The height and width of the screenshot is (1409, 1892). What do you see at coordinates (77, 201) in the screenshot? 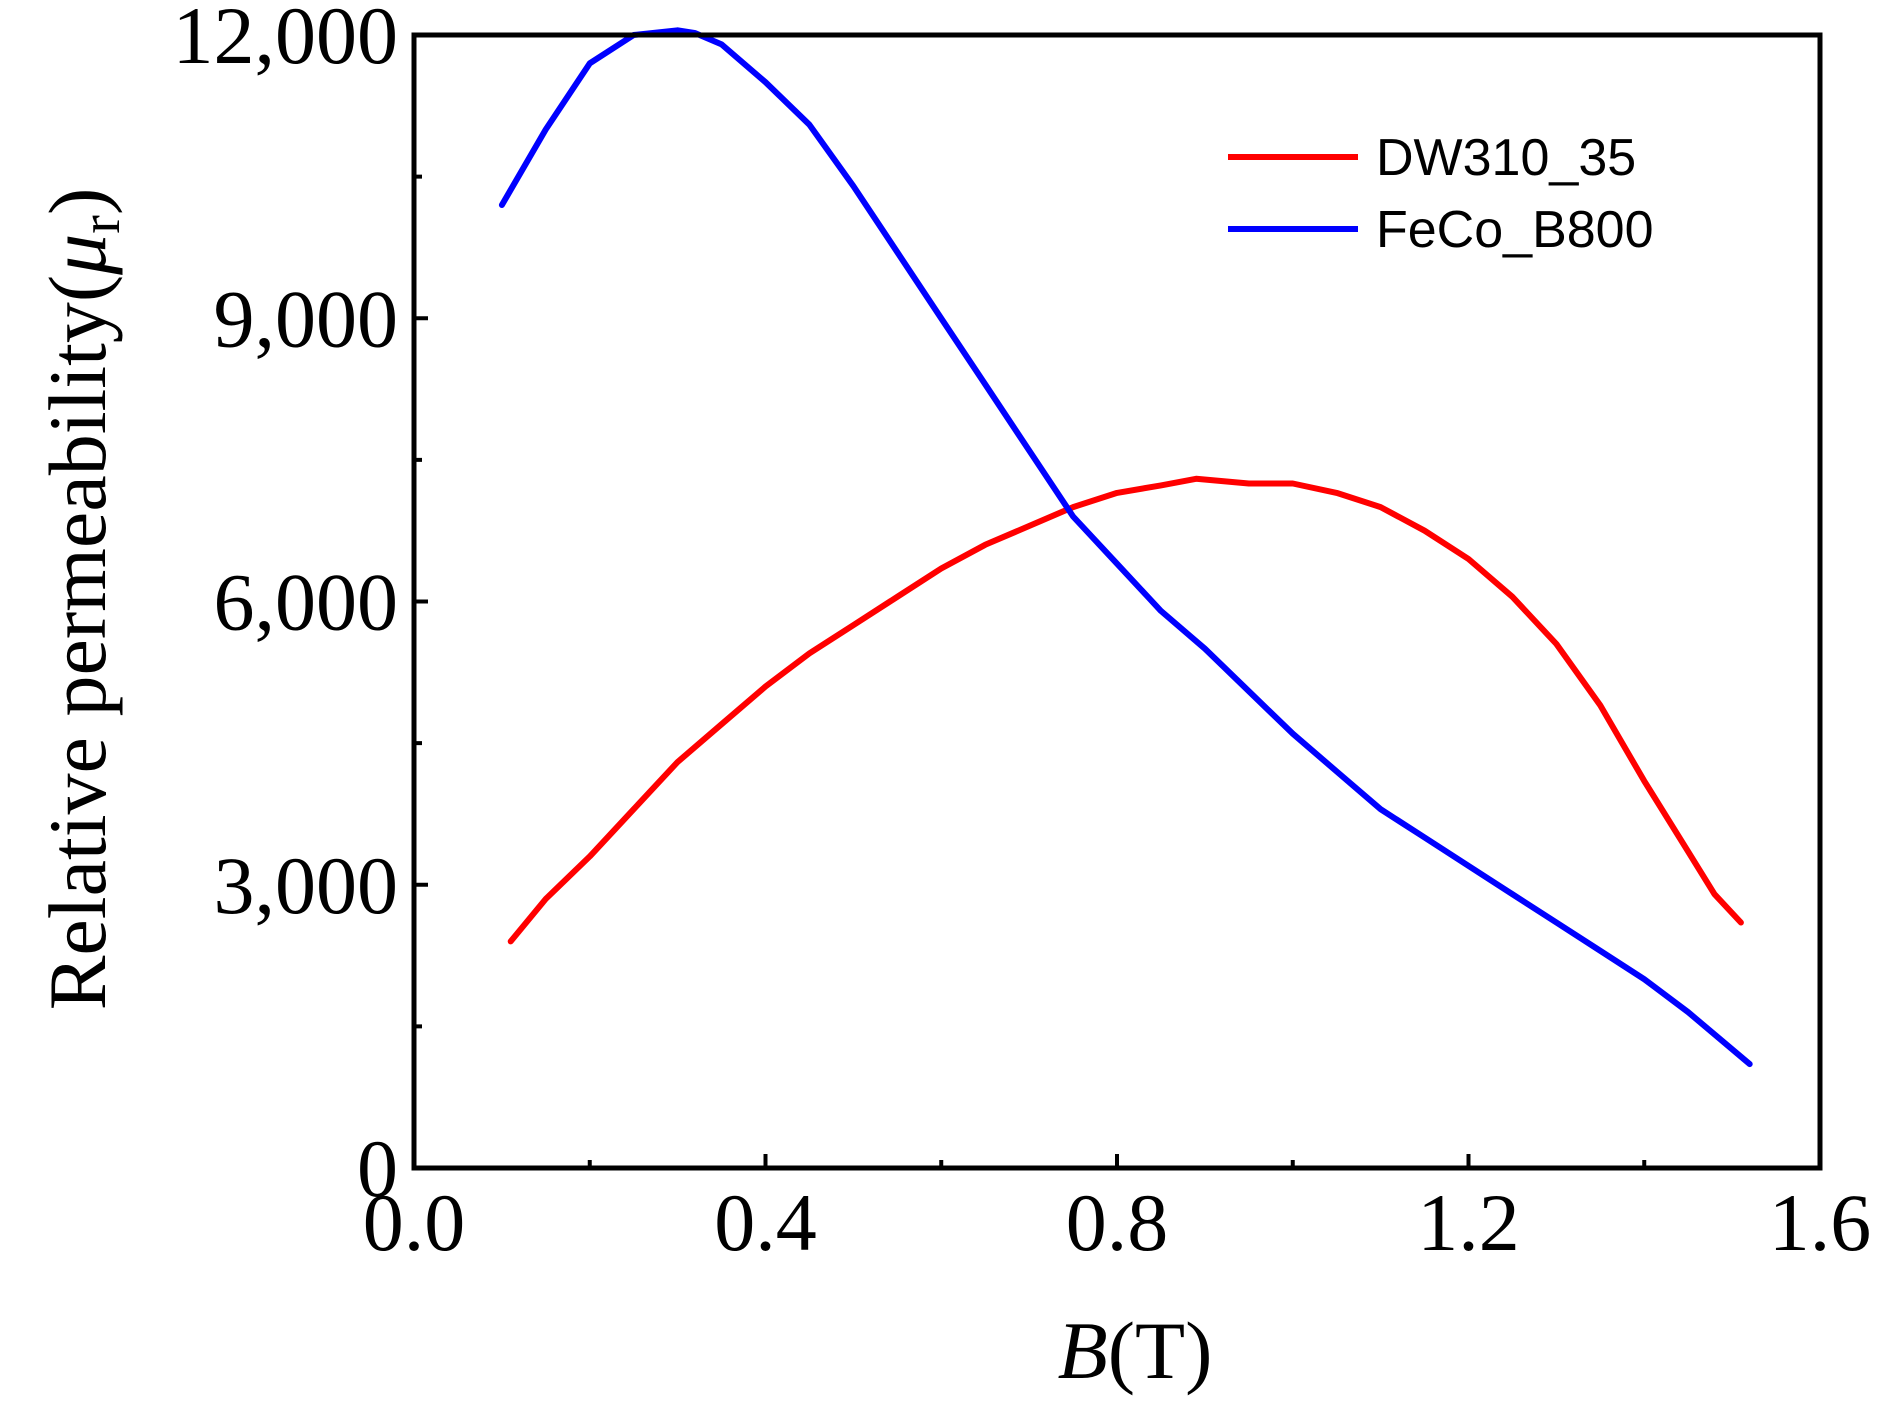
I see `y-axis-title-close: )` at bounding box center [77, 201].